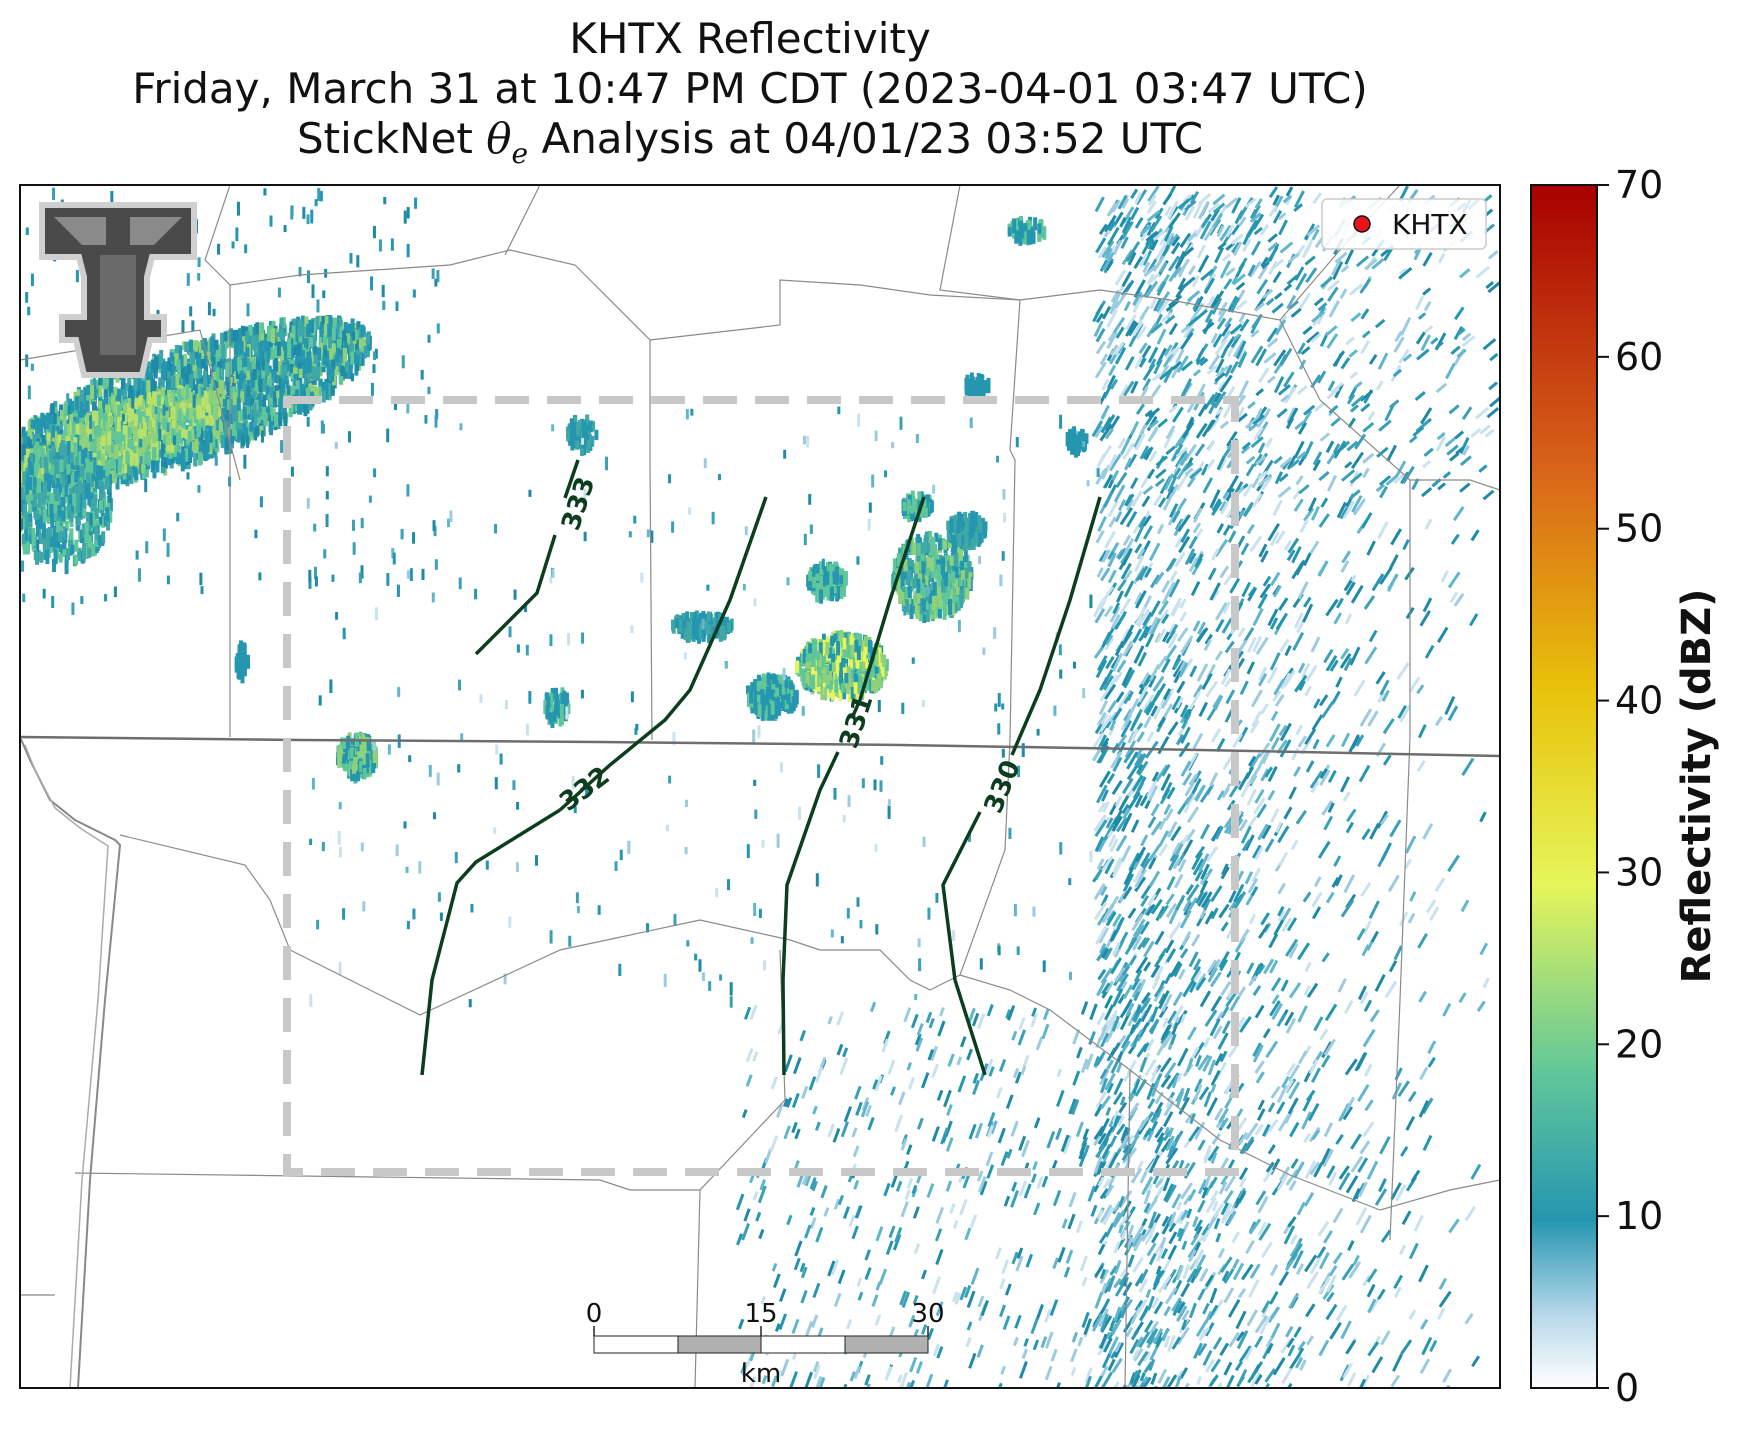  I want to click on colorbar-tick-label: 20, so click(1639, 1044).